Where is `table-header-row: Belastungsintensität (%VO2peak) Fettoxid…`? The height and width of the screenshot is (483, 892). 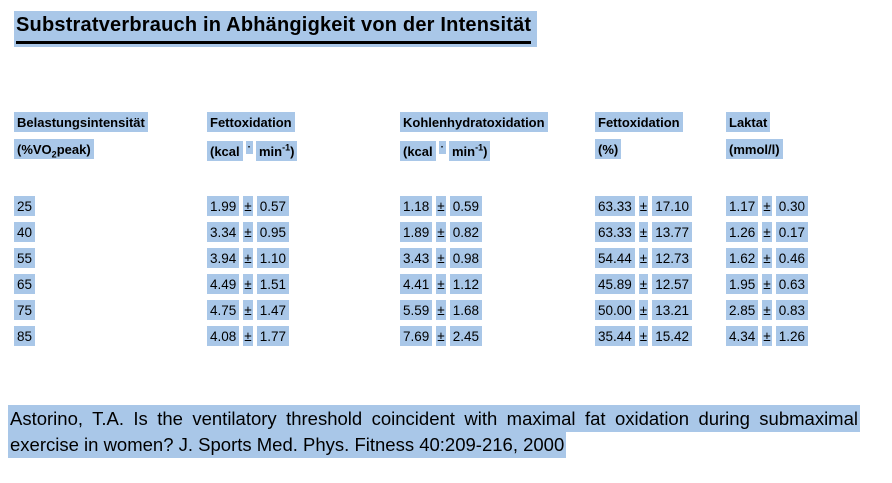 table-header-row: Belastungsintensität (%VO2peak) Fettoxid… is located at coordinates (446, 136).